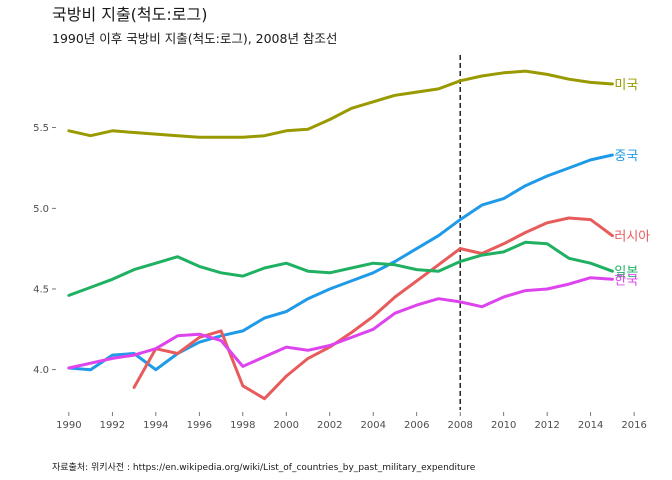 Image resolution: width=672 pixels, height=480 pixels. What do you see at coordinates (546, 425) in the screenshot?
I see `x-tick-label: 2012` at bounding box center [546, 425].